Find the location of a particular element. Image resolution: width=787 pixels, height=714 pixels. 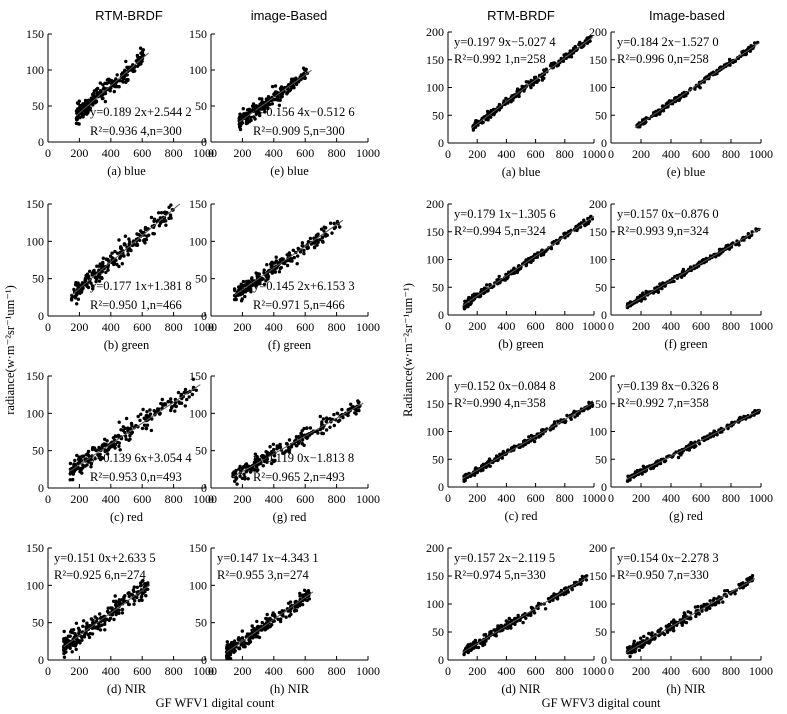

panel-caption: (g) red is located at coordinates (290, 517).